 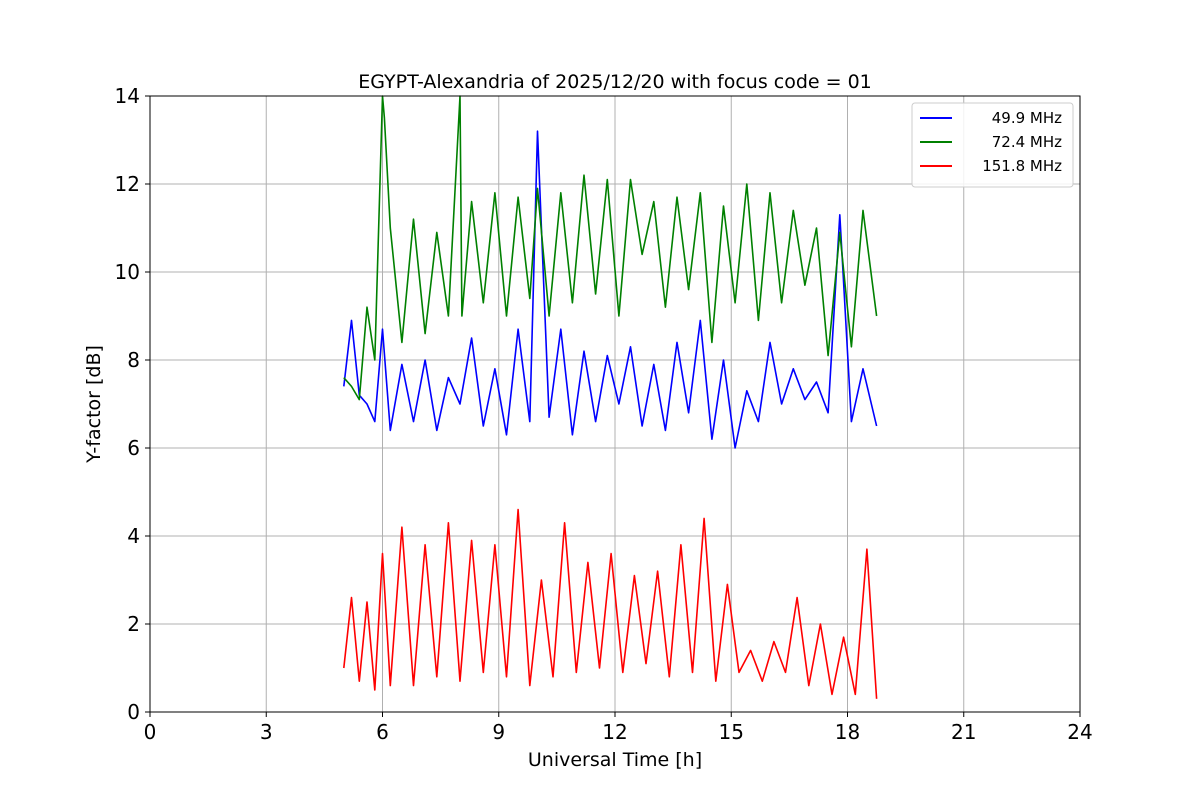 What do you see at coordinates (133, 536) in the screenshot?
I see `y-tick-label-2: 4` at bounding box center [133, 536].